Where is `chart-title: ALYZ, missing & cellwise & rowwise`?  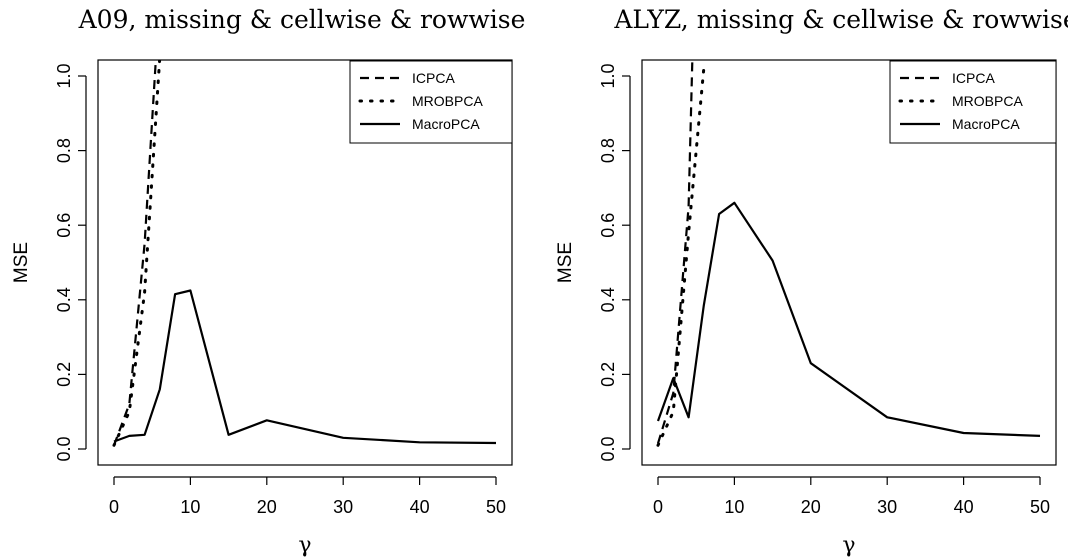 chart-title: ALYZ, missing & cellwise & rowwise is located at coordinates (840, 19).